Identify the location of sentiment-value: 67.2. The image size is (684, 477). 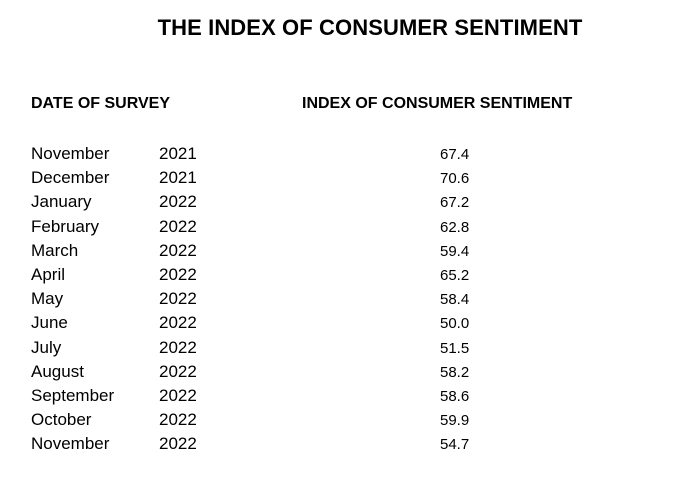
(455, 203).